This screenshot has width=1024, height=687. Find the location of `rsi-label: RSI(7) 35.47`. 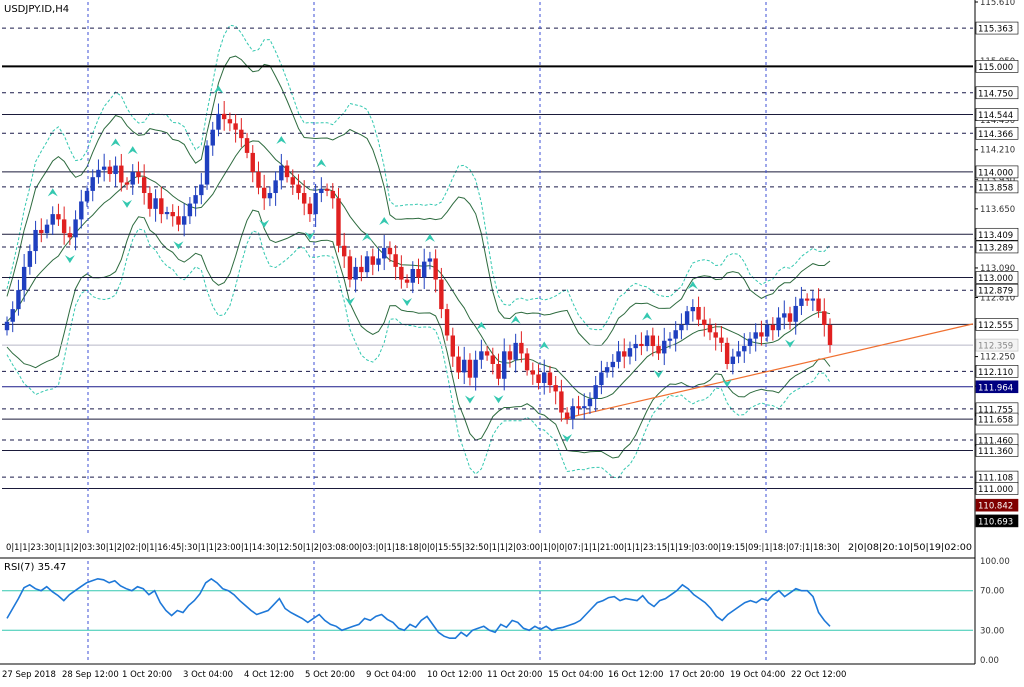

rsi-label: RSI(7) 35.47 is located at coordinates (35, 567).